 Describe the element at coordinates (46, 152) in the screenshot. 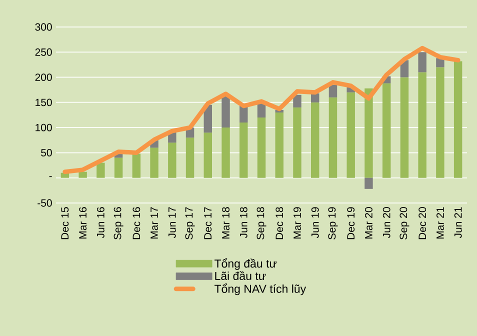

I see `y-tick-label: 50` at that location.